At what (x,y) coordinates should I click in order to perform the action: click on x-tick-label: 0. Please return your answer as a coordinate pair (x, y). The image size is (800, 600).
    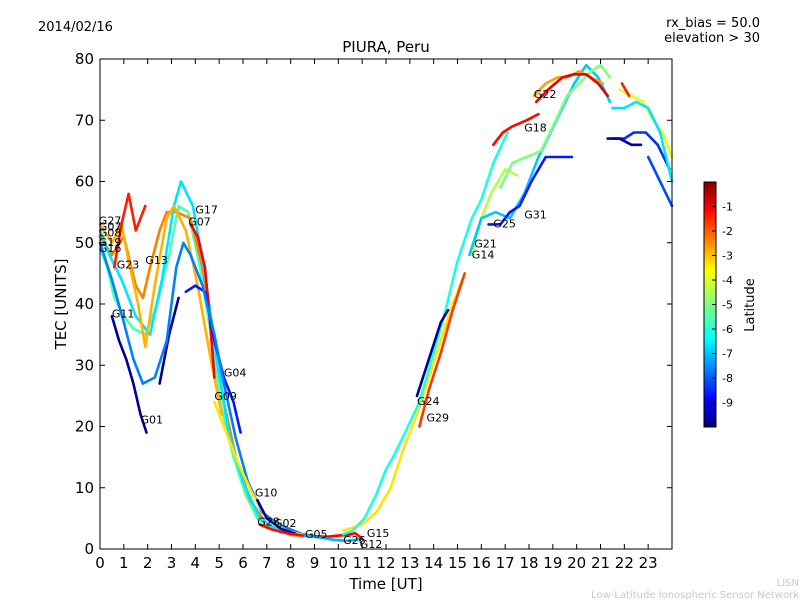
    Looking at the image, I should click on (100, 563).